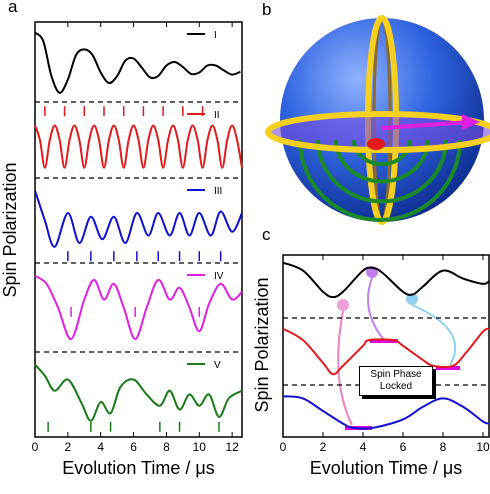 The image size is (490, 494). What do you see at coordinates (266, 234) in the screenshot?
I see `panel-label: c` at bounding box center [266, 234].